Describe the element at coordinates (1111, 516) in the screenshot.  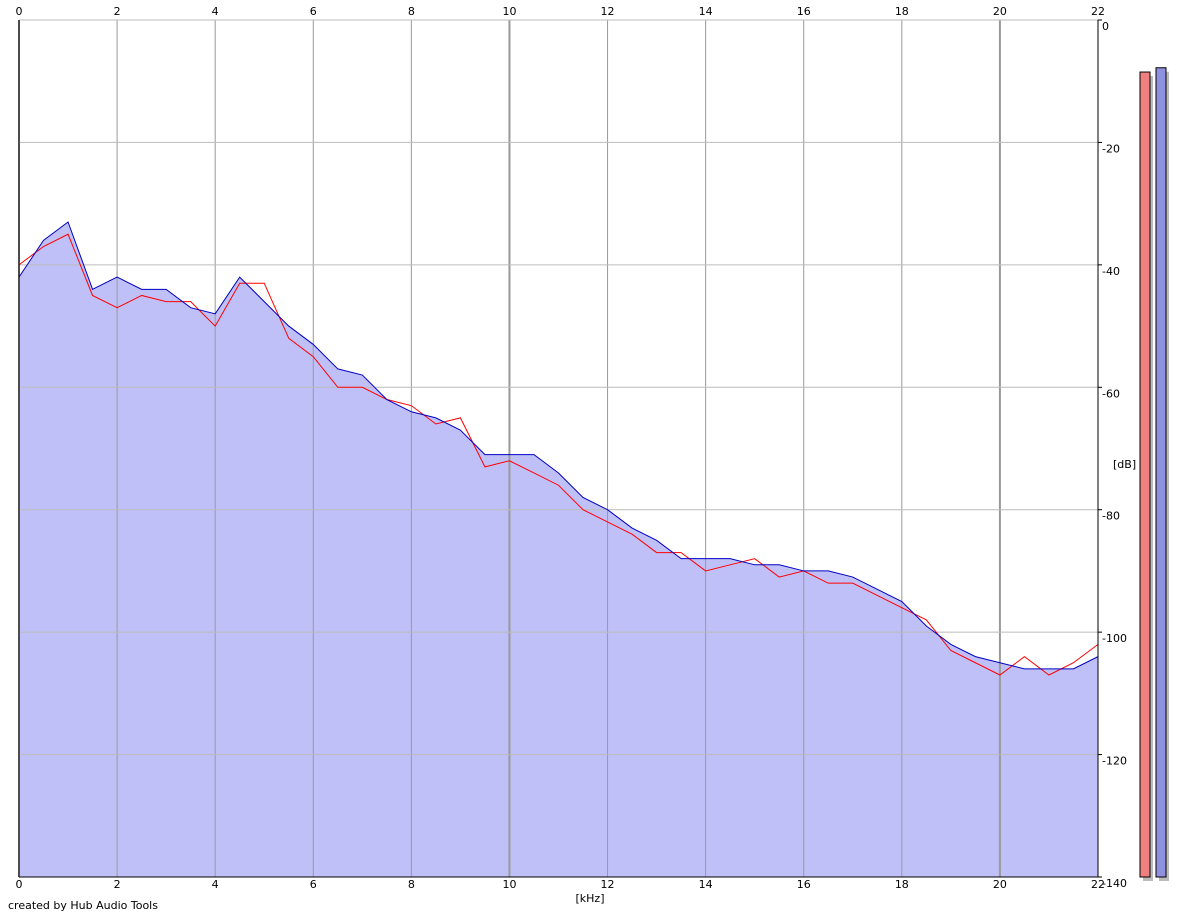
I see `y-tick-label: -80` at that location.